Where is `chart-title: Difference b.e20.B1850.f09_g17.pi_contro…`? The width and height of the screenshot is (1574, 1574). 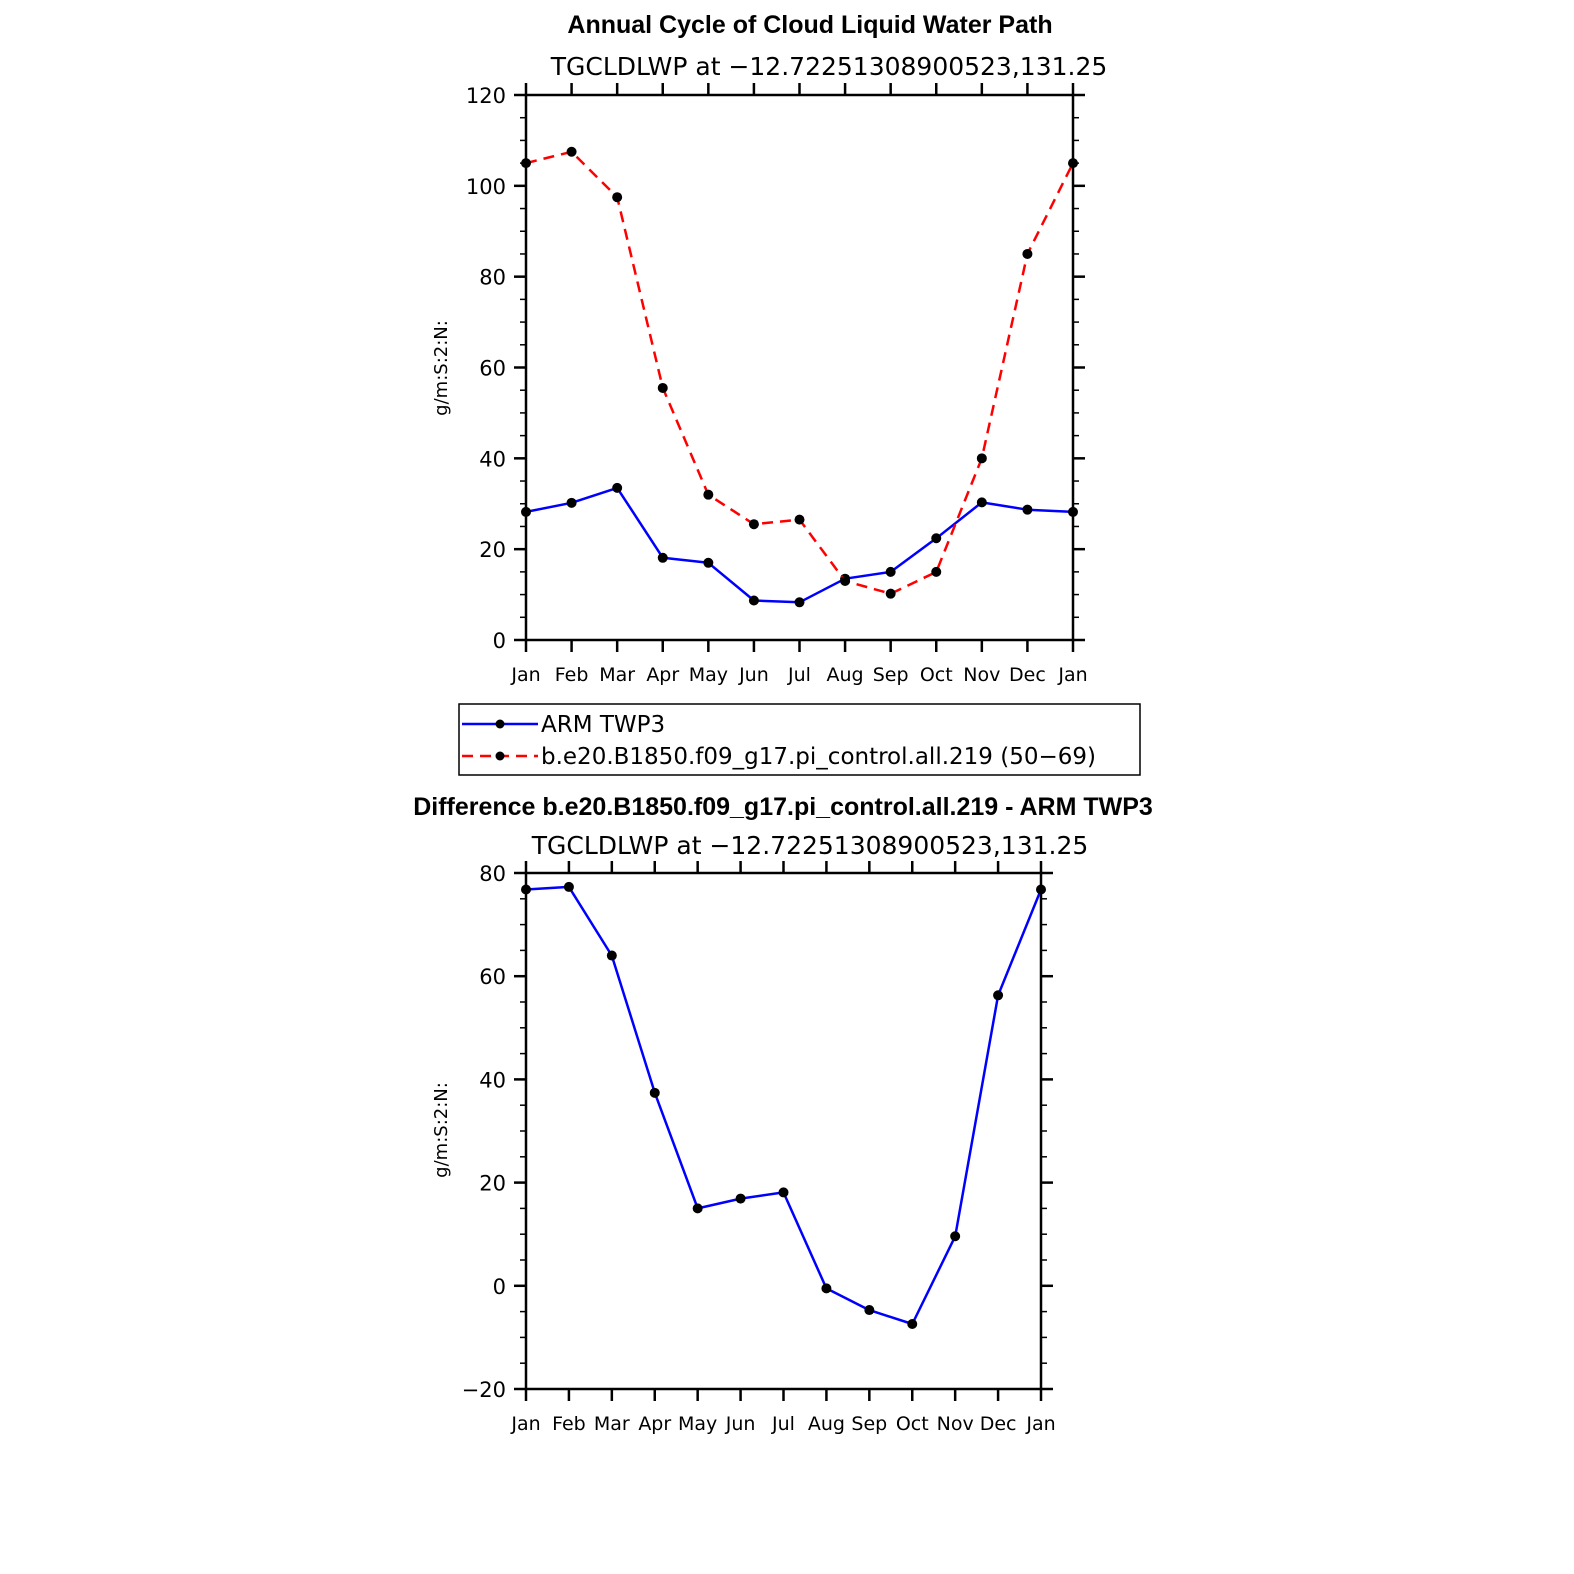
chart-title: Difference b.e20.B1850.f09_g17.pi_contro… is located at coordinates (783, 807).